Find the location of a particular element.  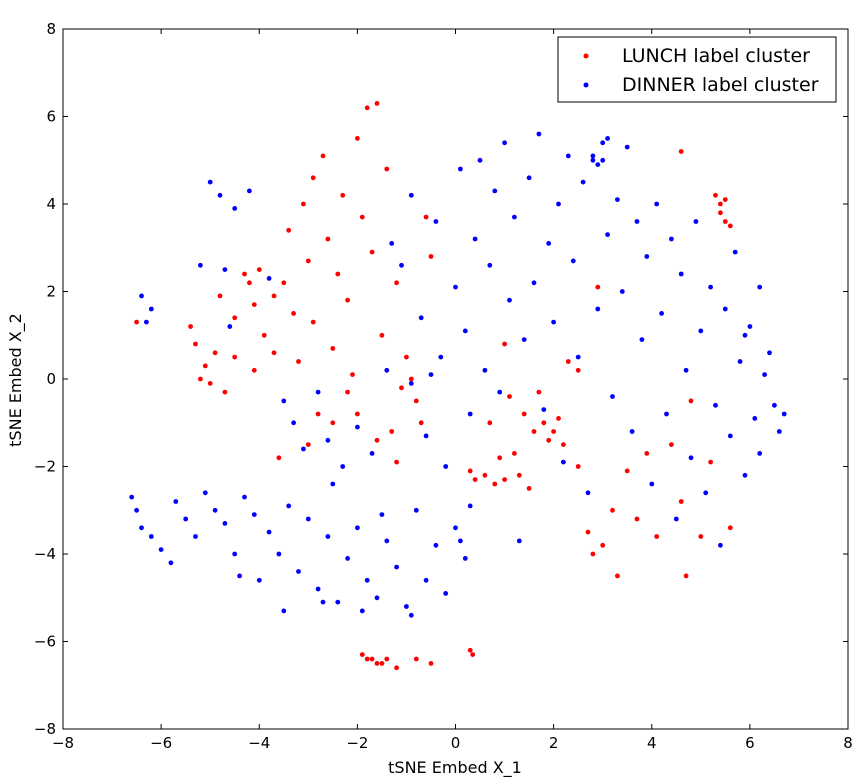

x-tick-label-1: −6 is located at coordinates (161, 743).